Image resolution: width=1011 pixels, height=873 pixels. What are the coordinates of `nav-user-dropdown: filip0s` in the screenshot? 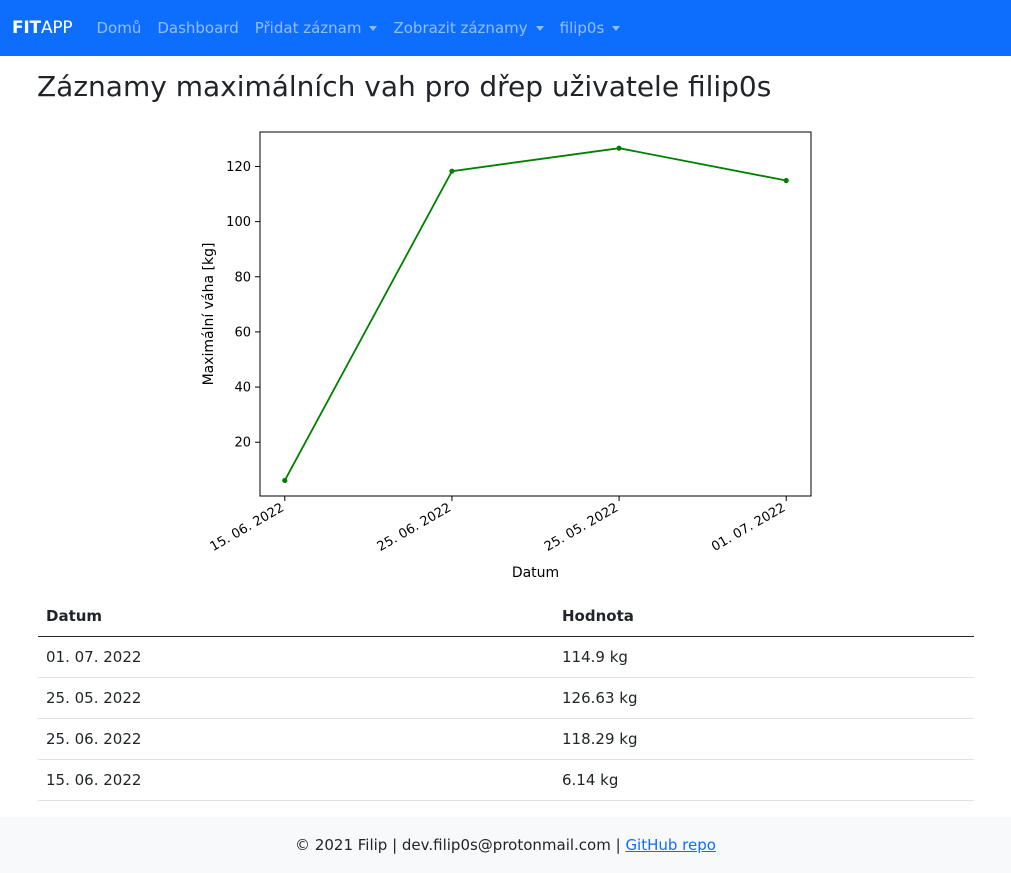 It's located at (590, 28).